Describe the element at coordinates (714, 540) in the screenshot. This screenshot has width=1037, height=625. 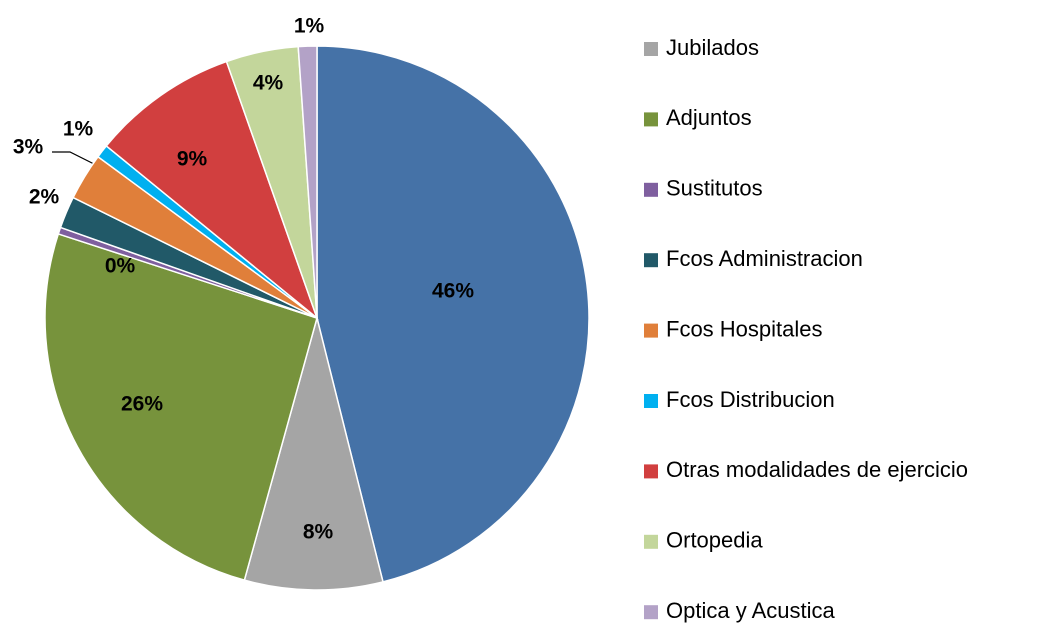
I see `legend-label: Ortopedia` at that location.